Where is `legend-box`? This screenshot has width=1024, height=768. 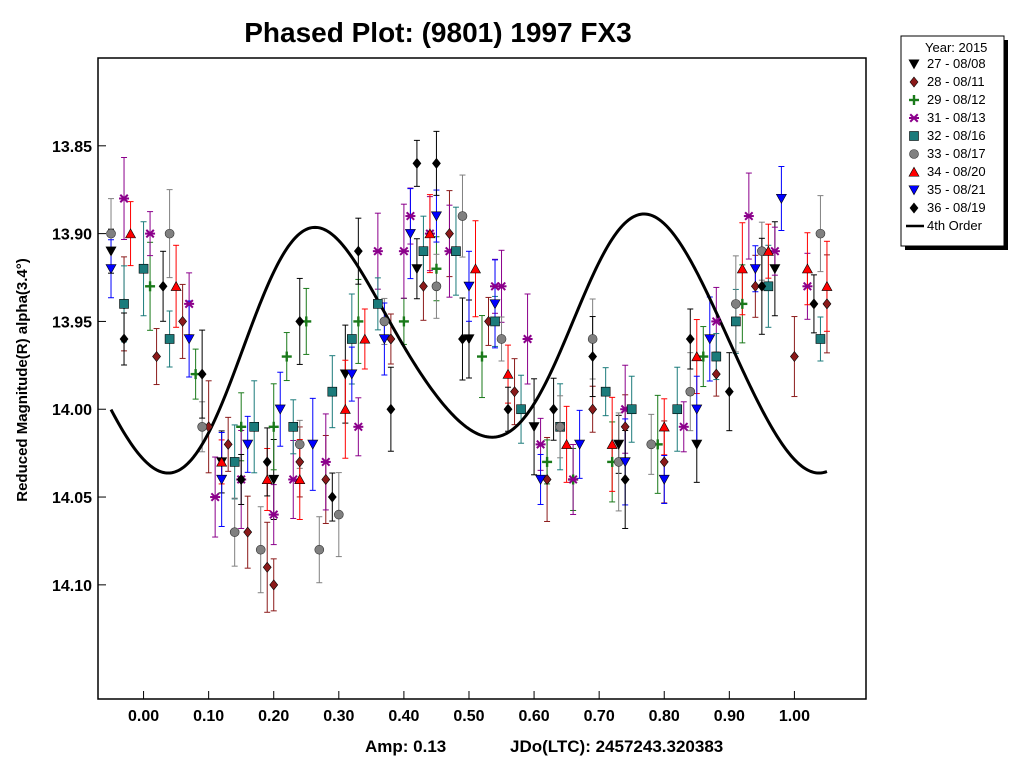 legend-box is located at coordinates (952, 141).